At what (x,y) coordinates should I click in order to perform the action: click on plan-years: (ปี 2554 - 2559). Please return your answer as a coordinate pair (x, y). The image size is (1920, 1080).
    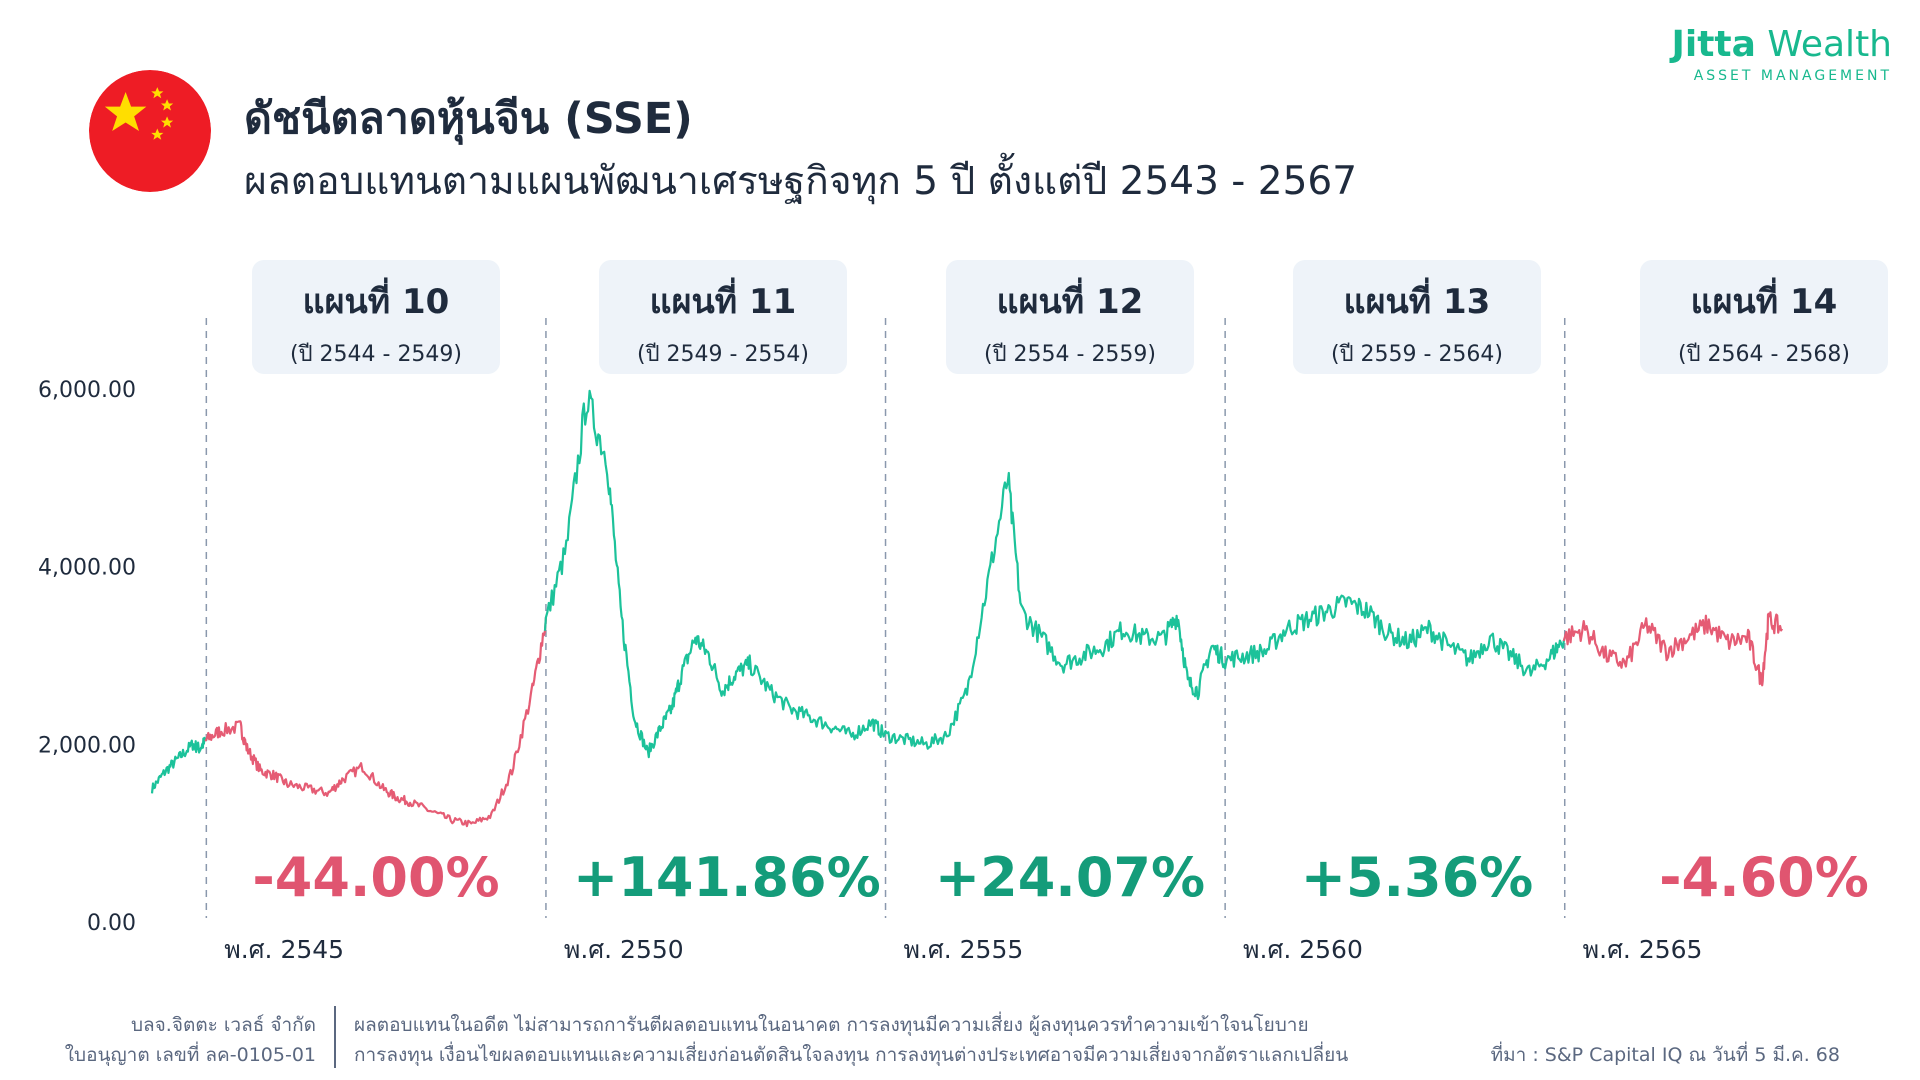
    Looking at the image, I should click on (1070, 354).